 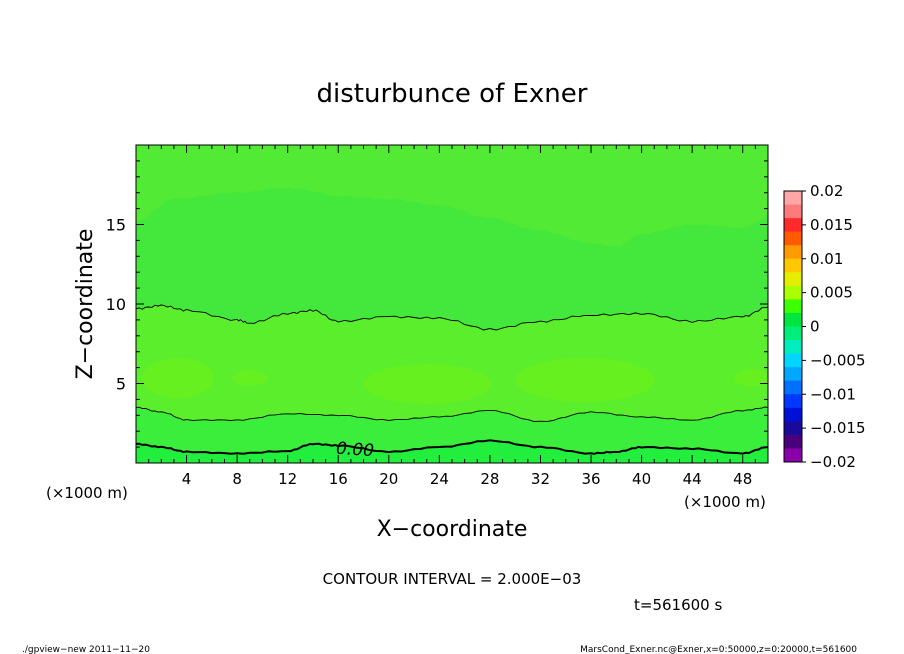 What do you see at coordinates (838, 360) in the screenshot?
I see `colorbar-tick-label: −0.005` at bounding box center [838, 360].